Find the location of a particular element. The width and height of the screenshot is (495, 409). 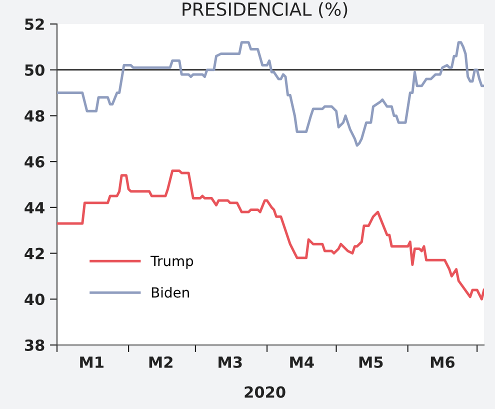

x-tick-label: M3 is located at coordinates (230, 362).